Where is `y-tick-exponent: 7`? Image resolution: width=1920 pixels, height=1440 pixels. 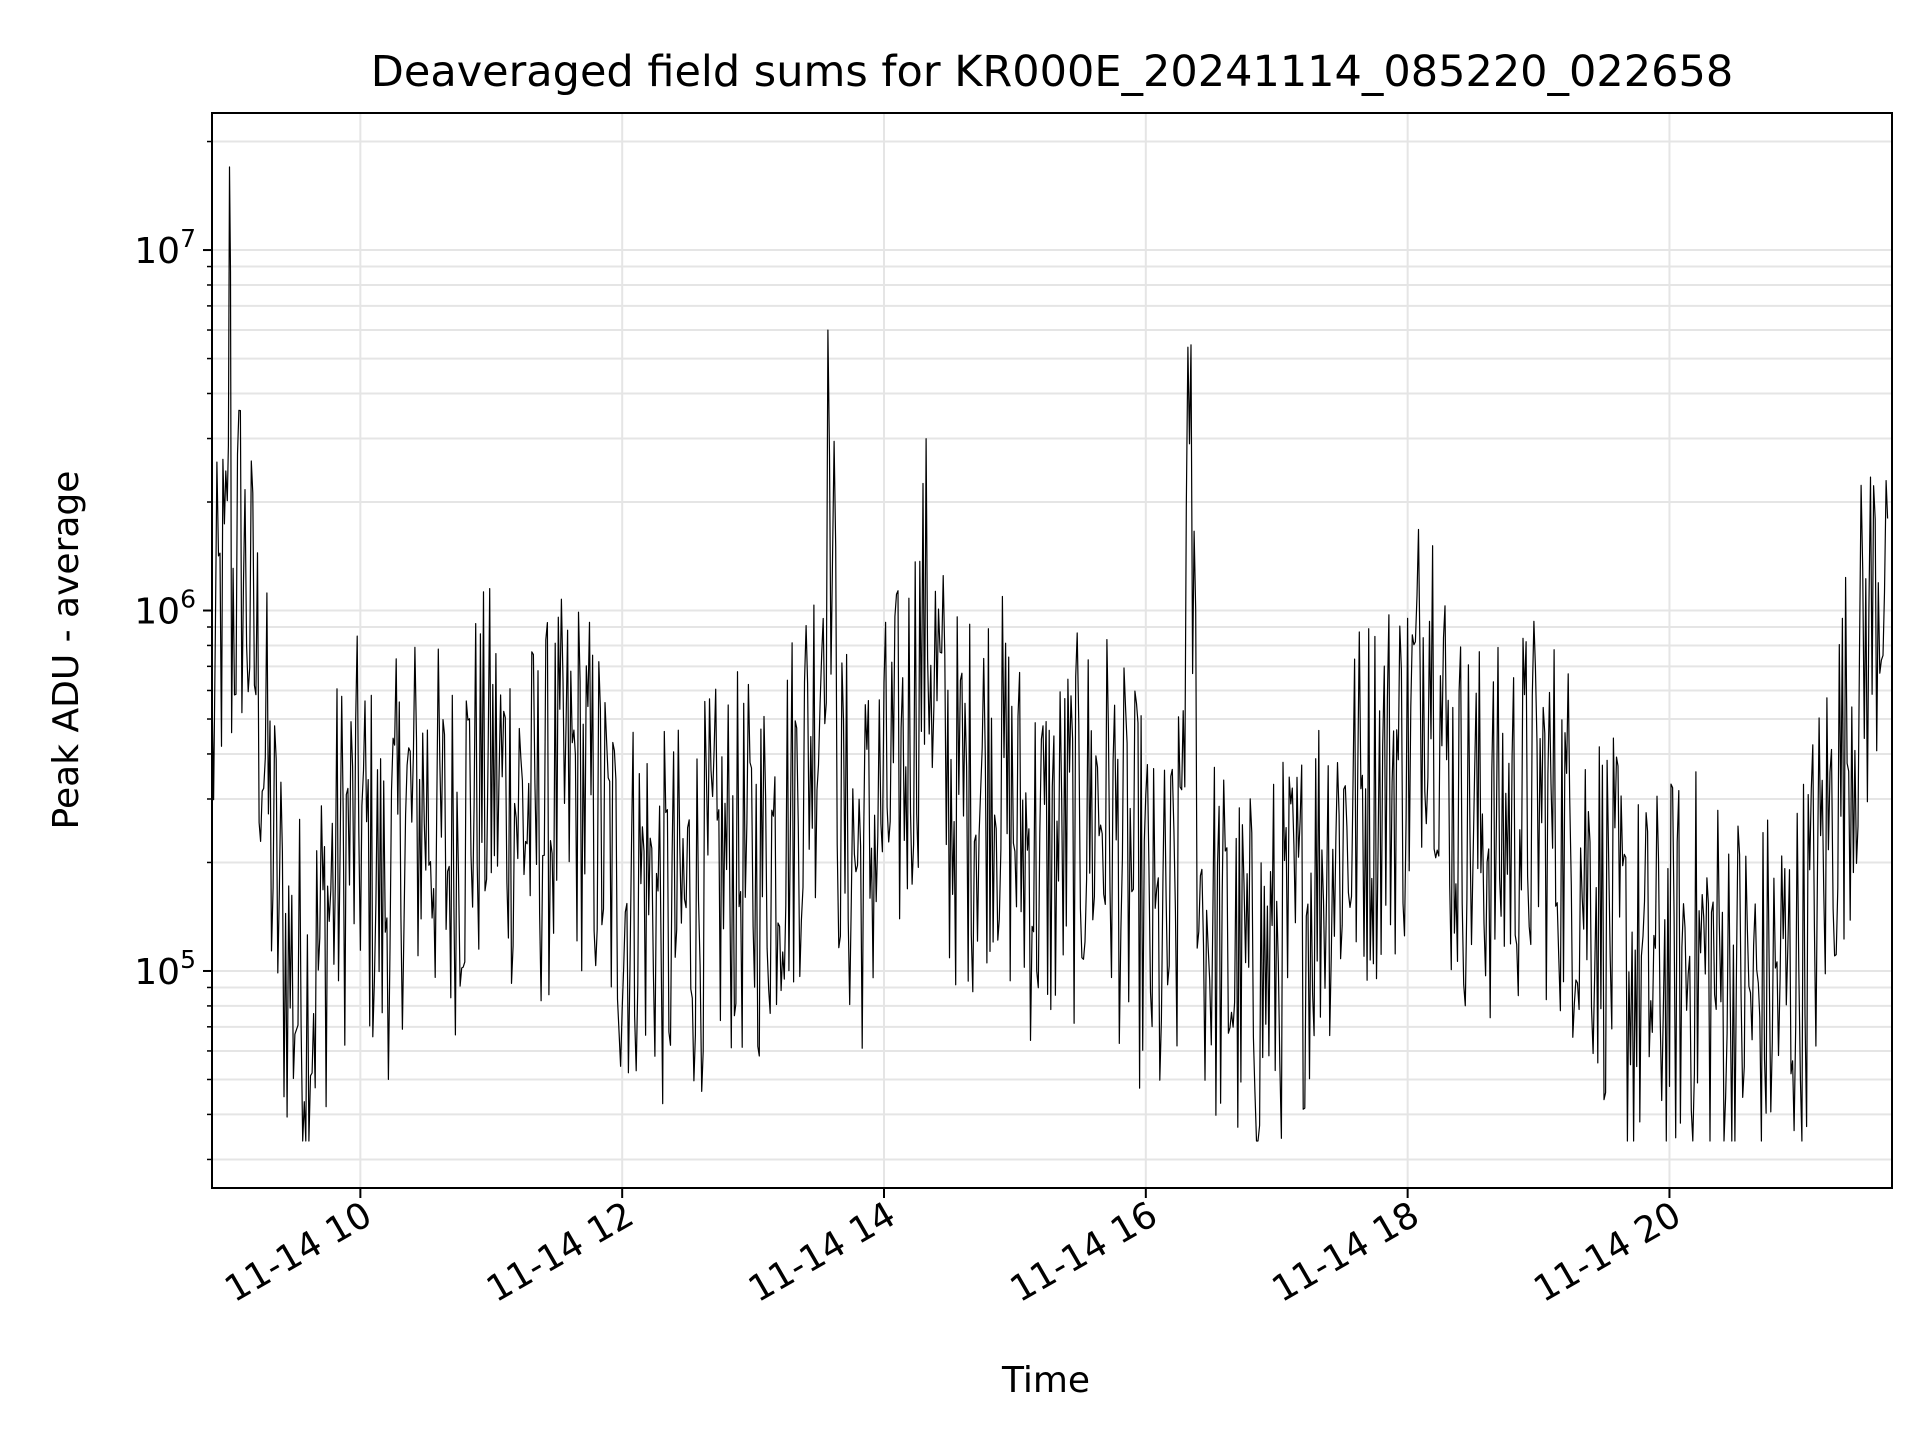 y-tick-exponent: 7 is located at coordinates (188, 238).